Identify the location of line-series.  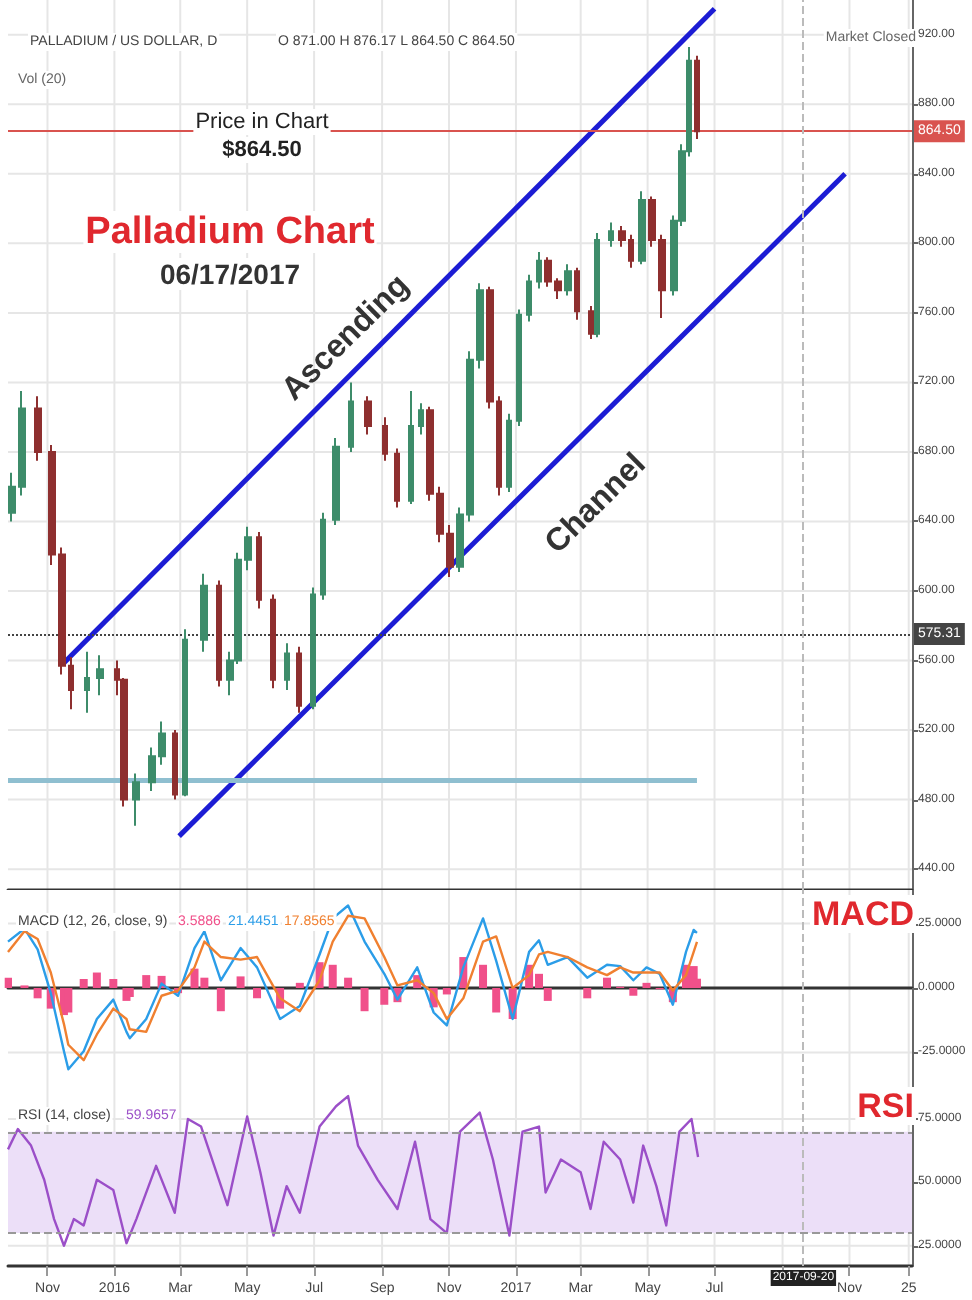
(353, 1170).